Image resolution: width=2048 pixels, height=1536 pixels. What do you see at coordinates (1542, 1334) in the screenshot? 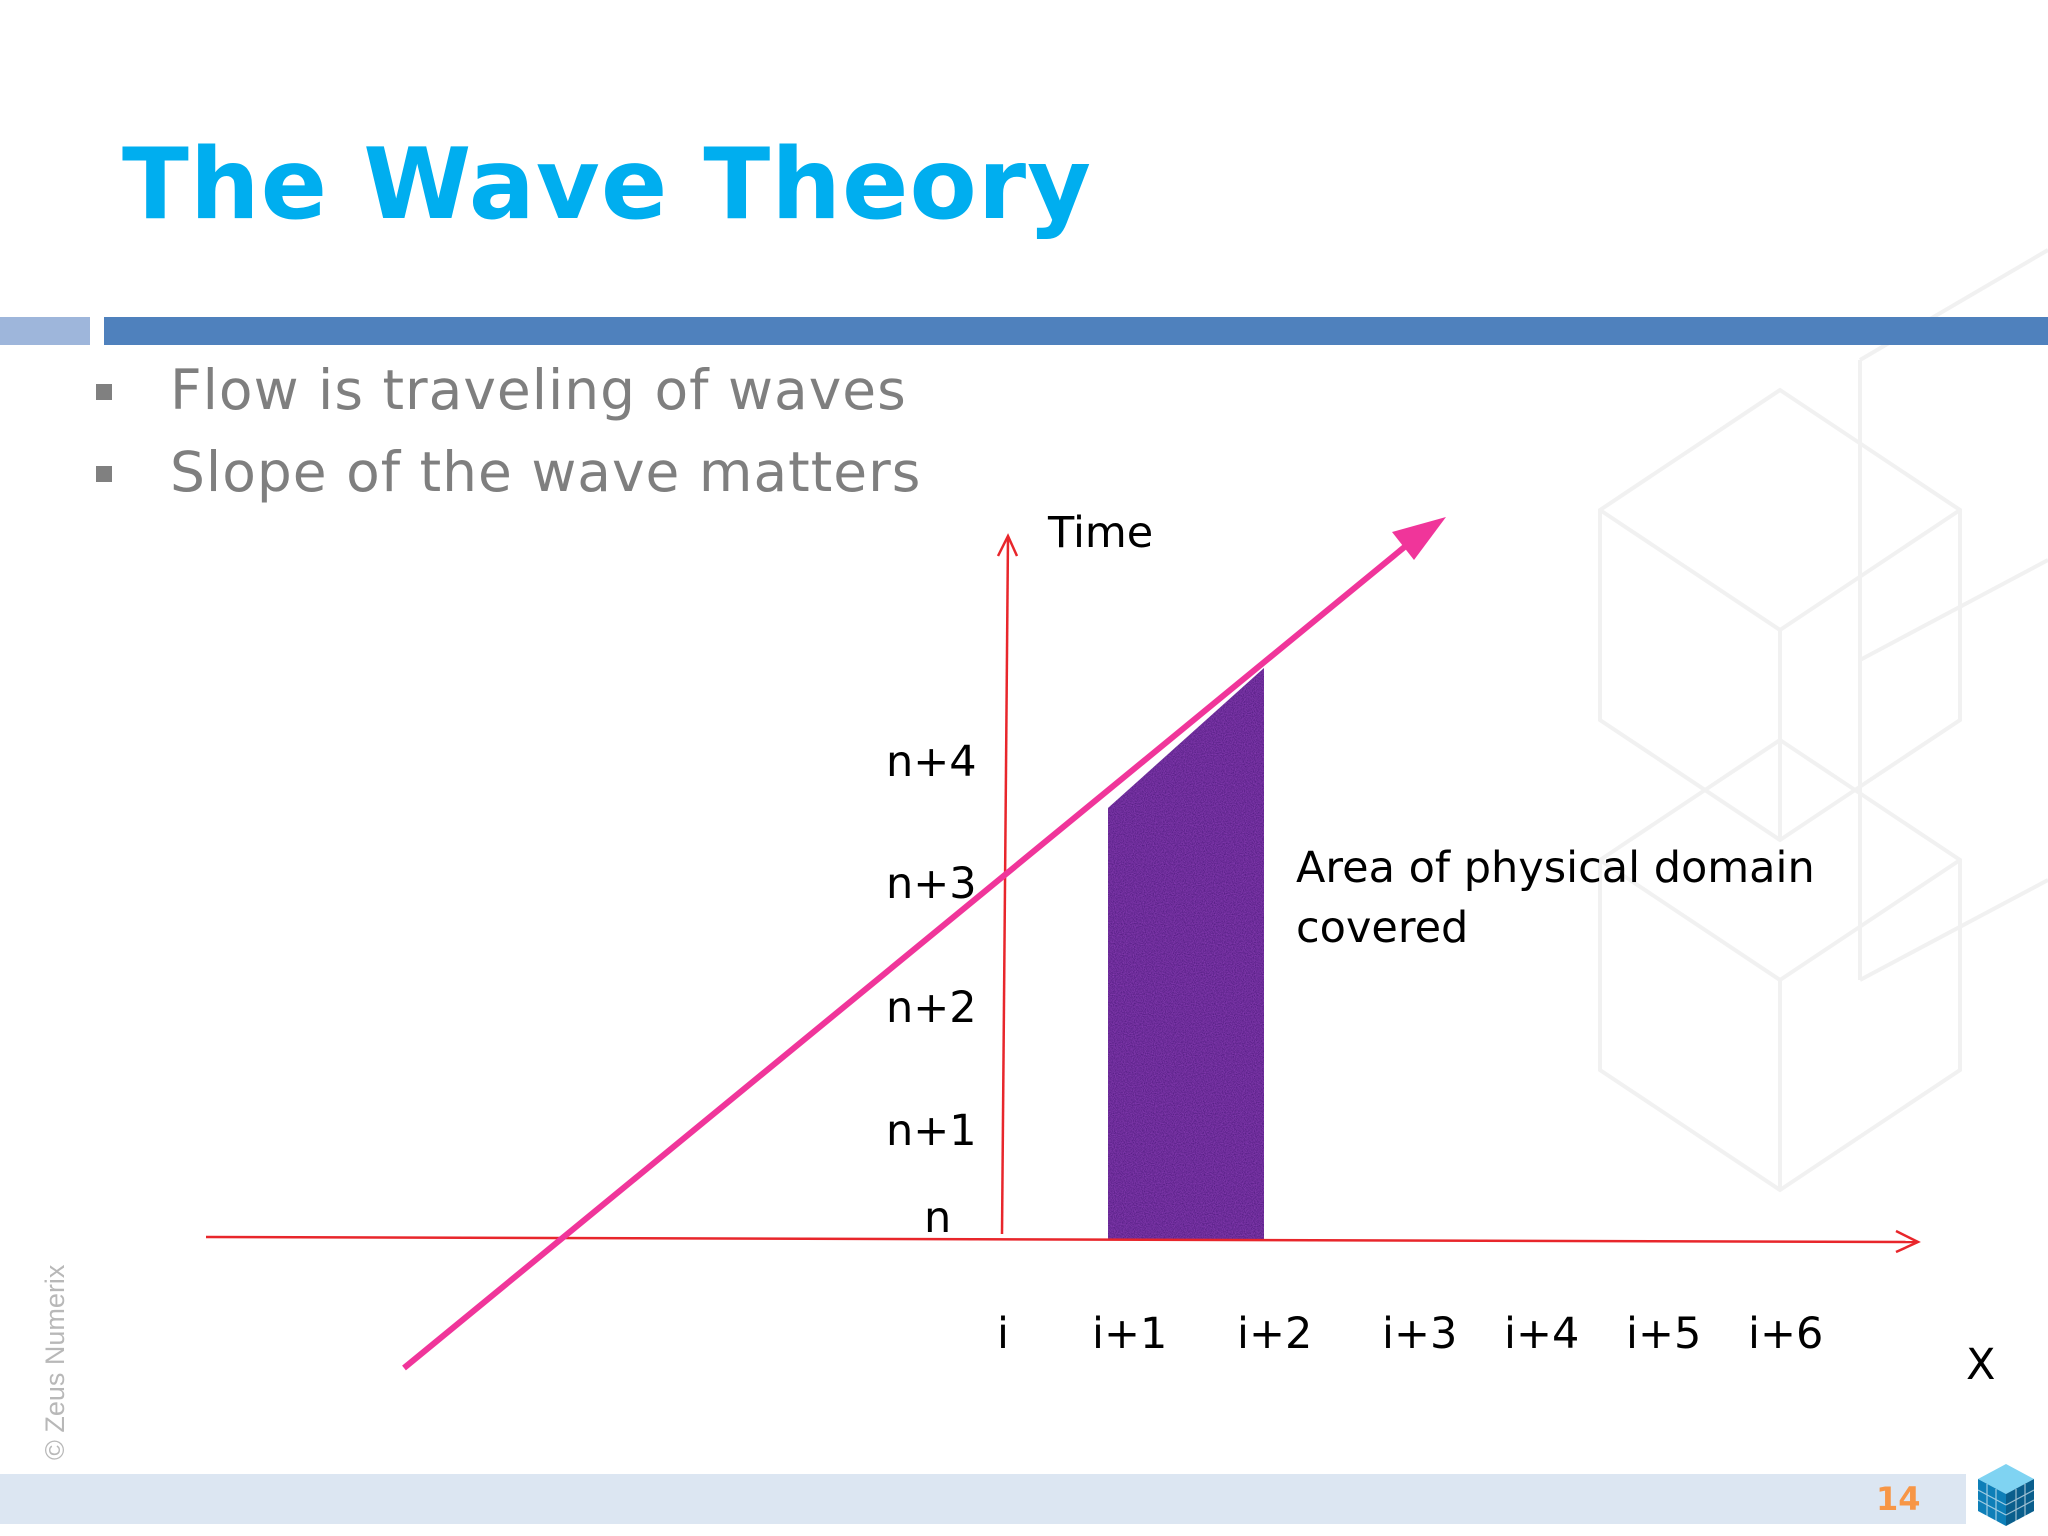
I see `space-point-label: i+4` at bounding box center [1542, 1334].